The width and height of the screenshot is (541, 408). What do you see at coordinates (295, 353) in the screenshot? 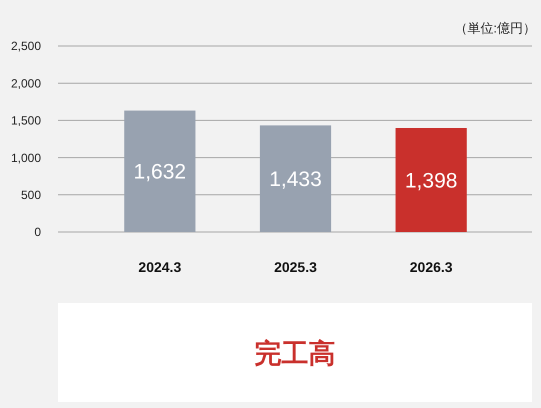
I see `text: 完工高` at bounding box center [295, 353].